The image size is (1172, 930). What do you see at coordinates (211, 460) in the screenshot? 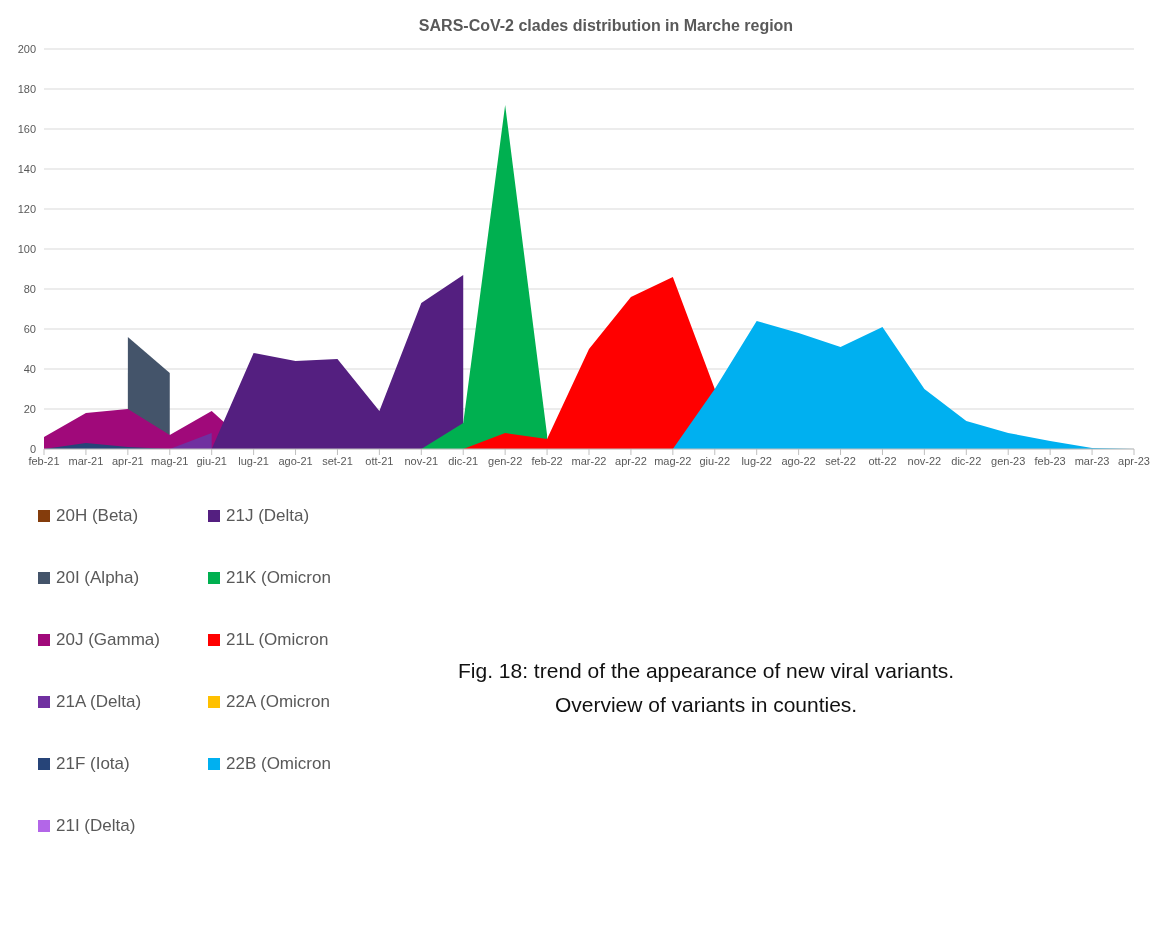
I see `x-tick-label: giu-21` at bounding box center [211, 460].